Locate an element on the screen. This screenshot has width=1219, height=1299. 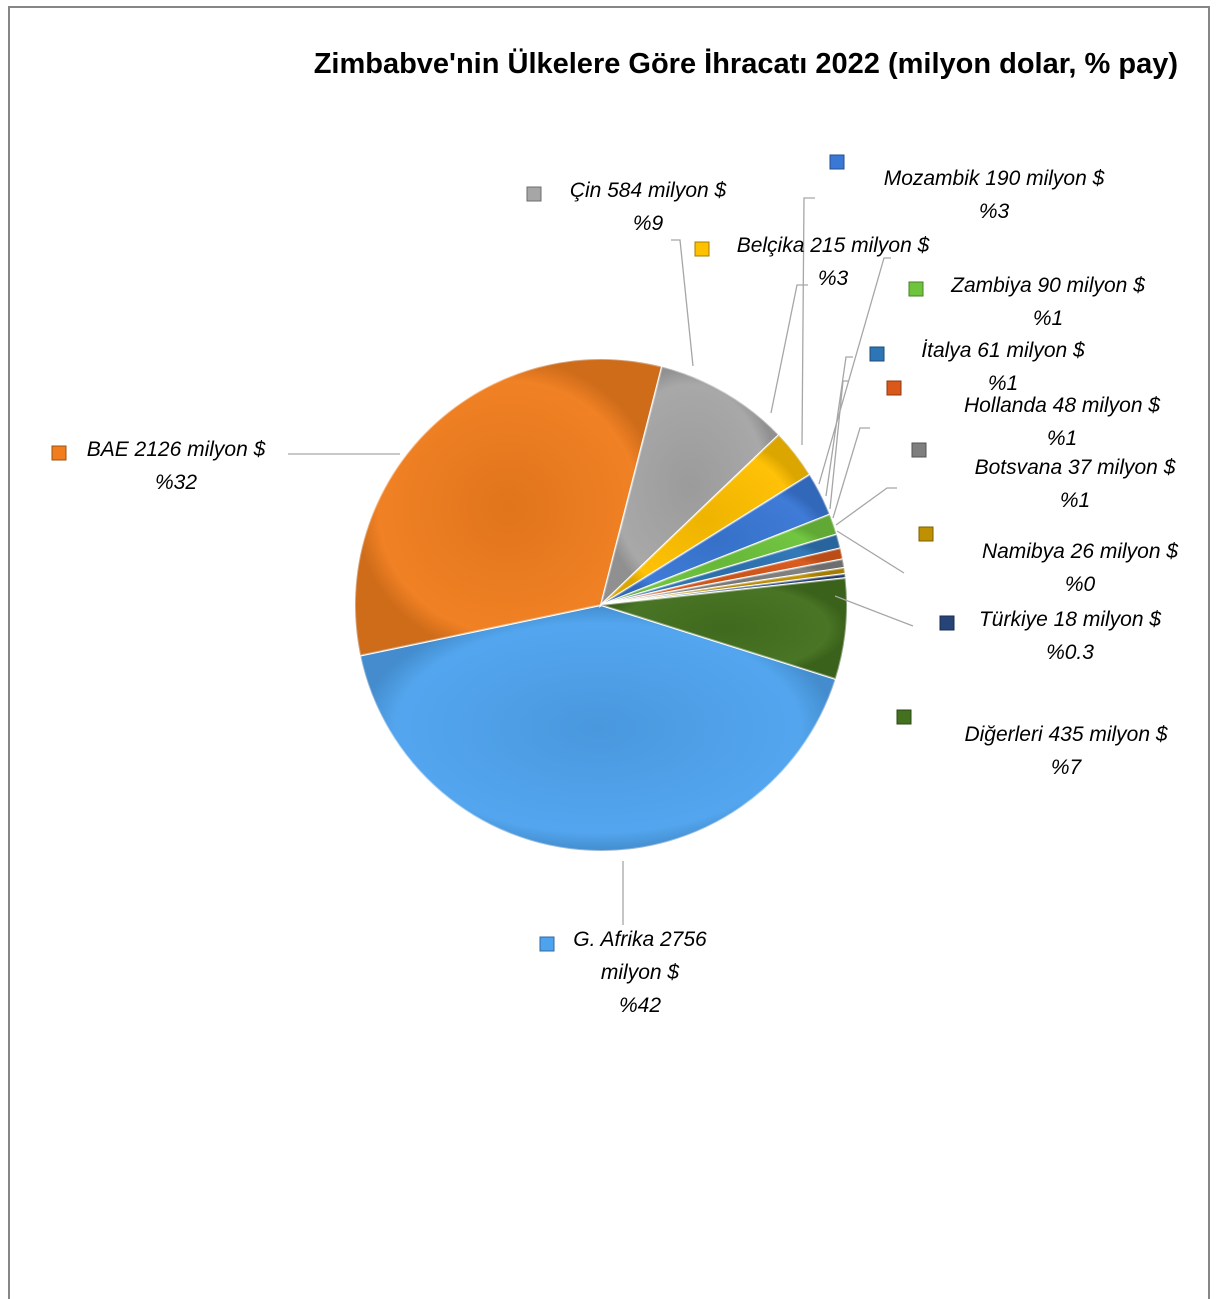
slice-shading-hollanda is located at coordinates (722, 576).